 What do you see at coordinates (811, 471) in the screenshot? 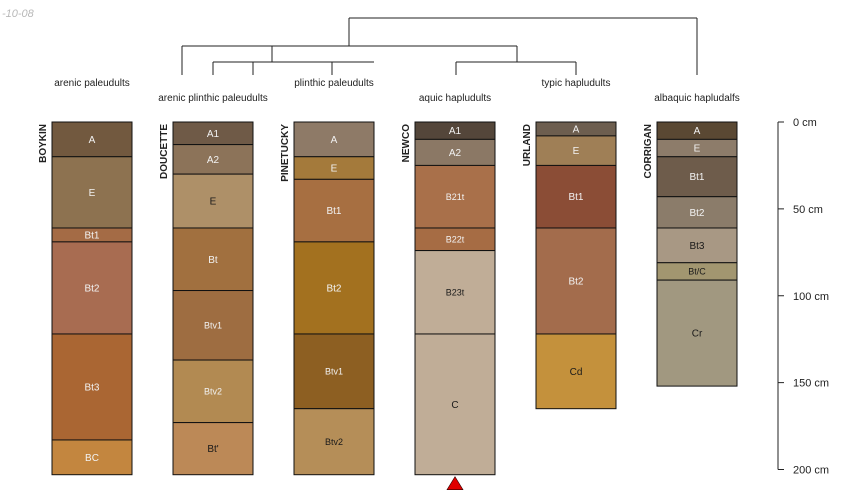
I see `depth-tick-label: 200 cm` at bounding box center [811, 471].